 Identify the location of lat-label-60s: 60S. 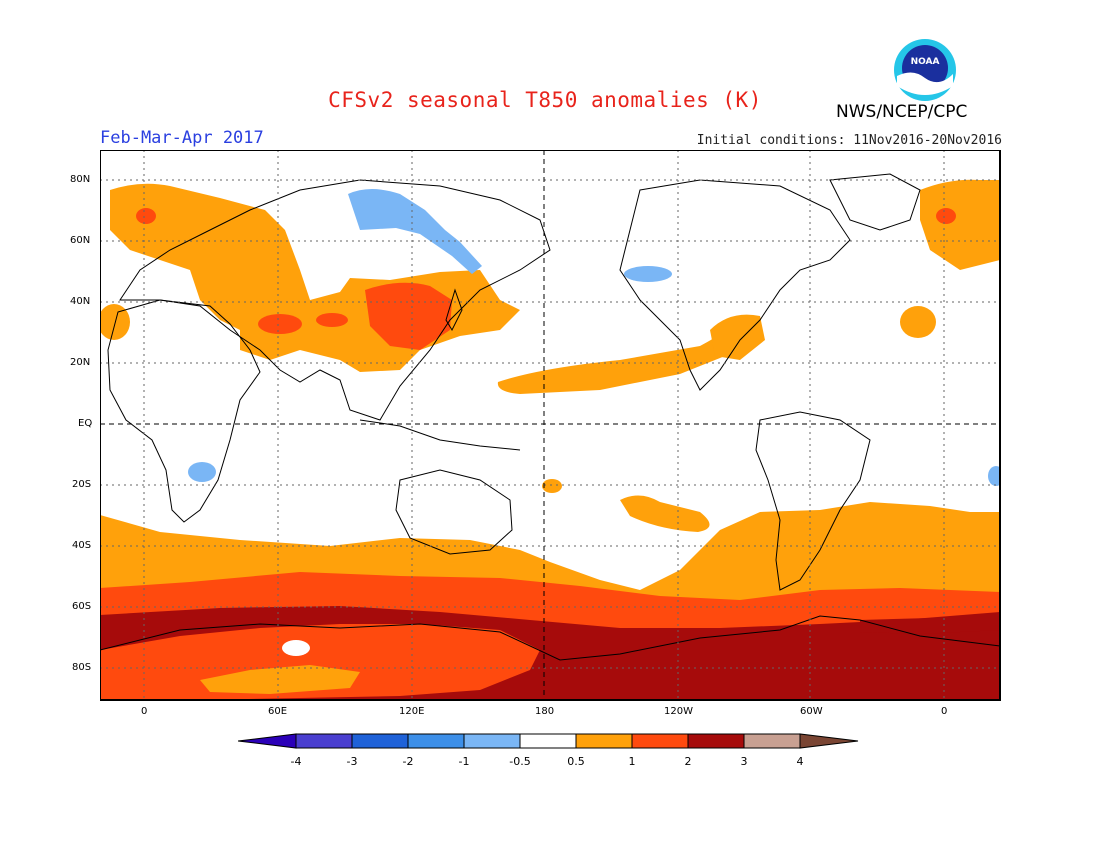
(82, 606).